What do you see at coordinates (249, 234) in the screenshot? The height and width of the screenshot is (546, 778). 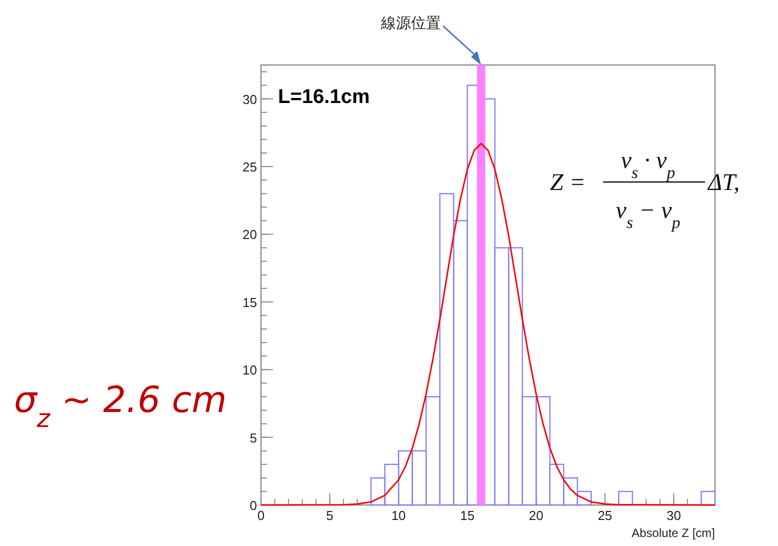 I see `y-tick-label: 20` at bounding box center [249, 234].